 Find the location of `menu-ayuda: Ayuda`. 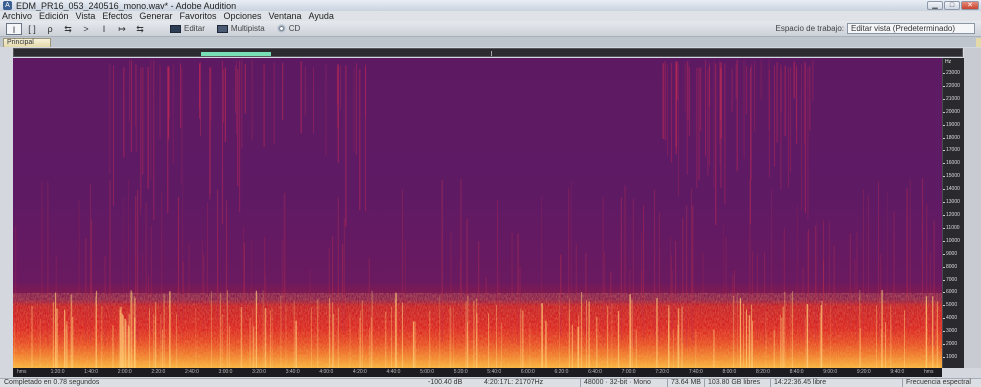

menu-ayuda: Ayuda is located at coordinates (321, 16).